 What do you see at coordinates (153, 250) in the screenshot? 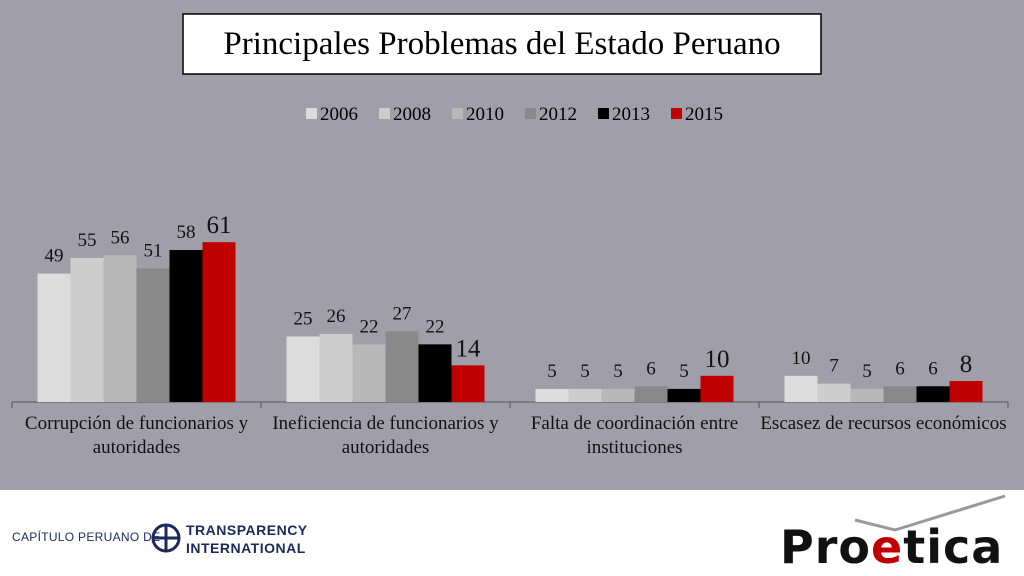
I see `data-label: 51` at bounding box center [153, 250].